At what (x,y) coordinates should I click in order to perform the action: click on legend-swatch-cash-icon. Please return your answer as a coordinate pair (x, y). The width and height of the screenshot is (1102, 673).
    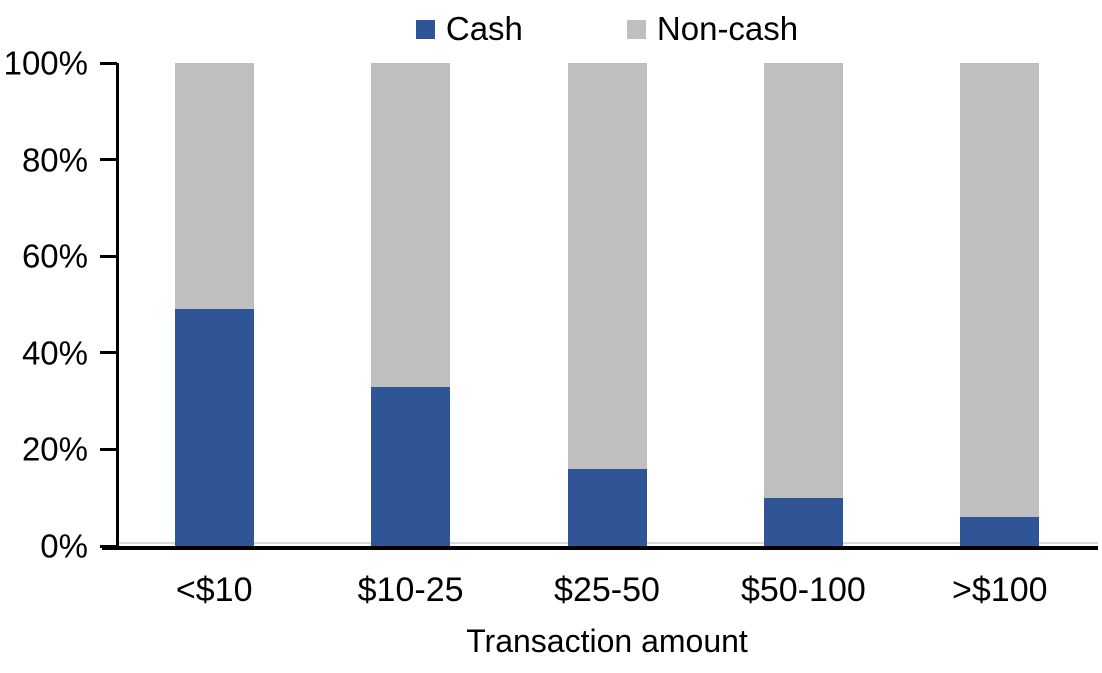
    Looking at the image, I should click on (425, 29).